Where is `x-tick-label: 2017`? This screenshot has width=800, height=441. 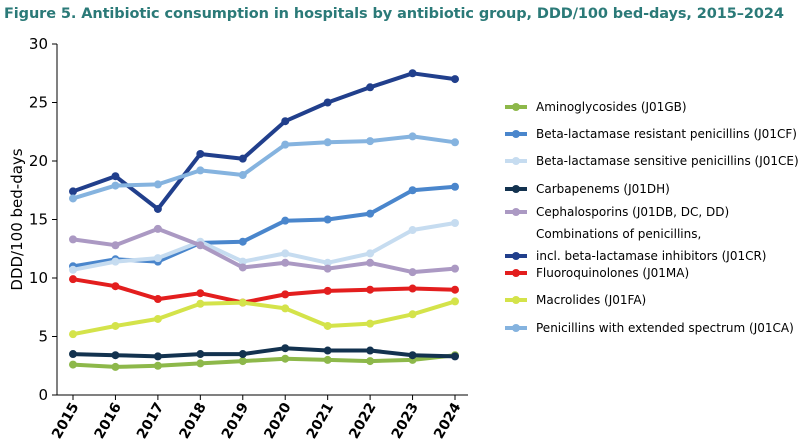
x-tick-label: 2017 is located at coordinates (150, 420).